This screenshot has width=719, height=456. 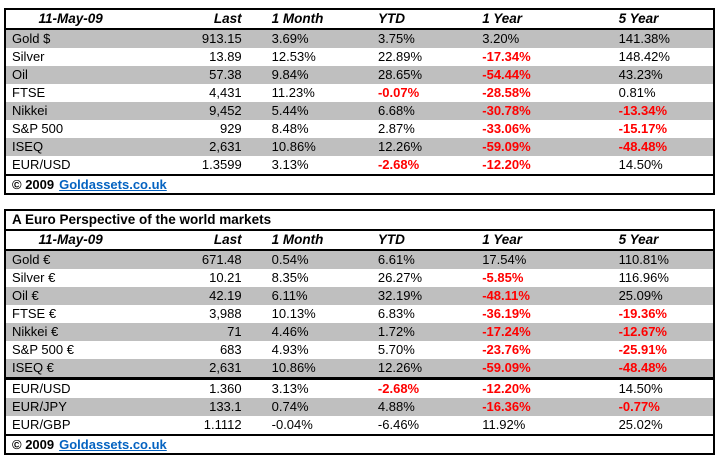 What do you see at coordinates (398, 424) in the screenshot?
I see `percent-value: -6.46%` at bounding box center [398, 424].